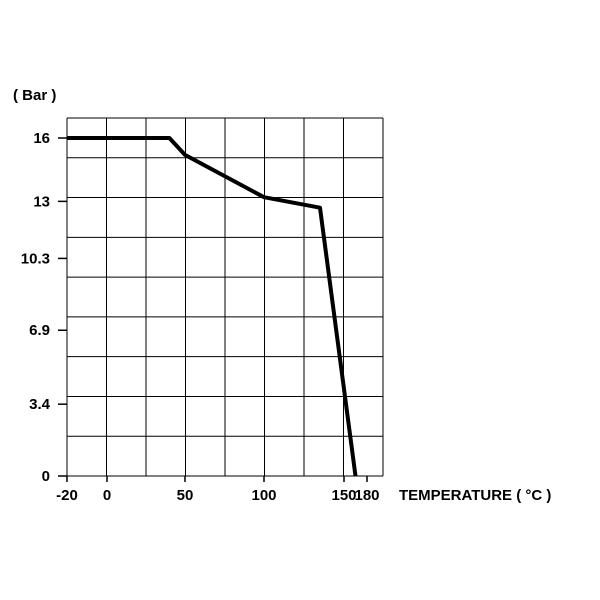  I want to click on y-tick-label: 13, so click(41, 201).